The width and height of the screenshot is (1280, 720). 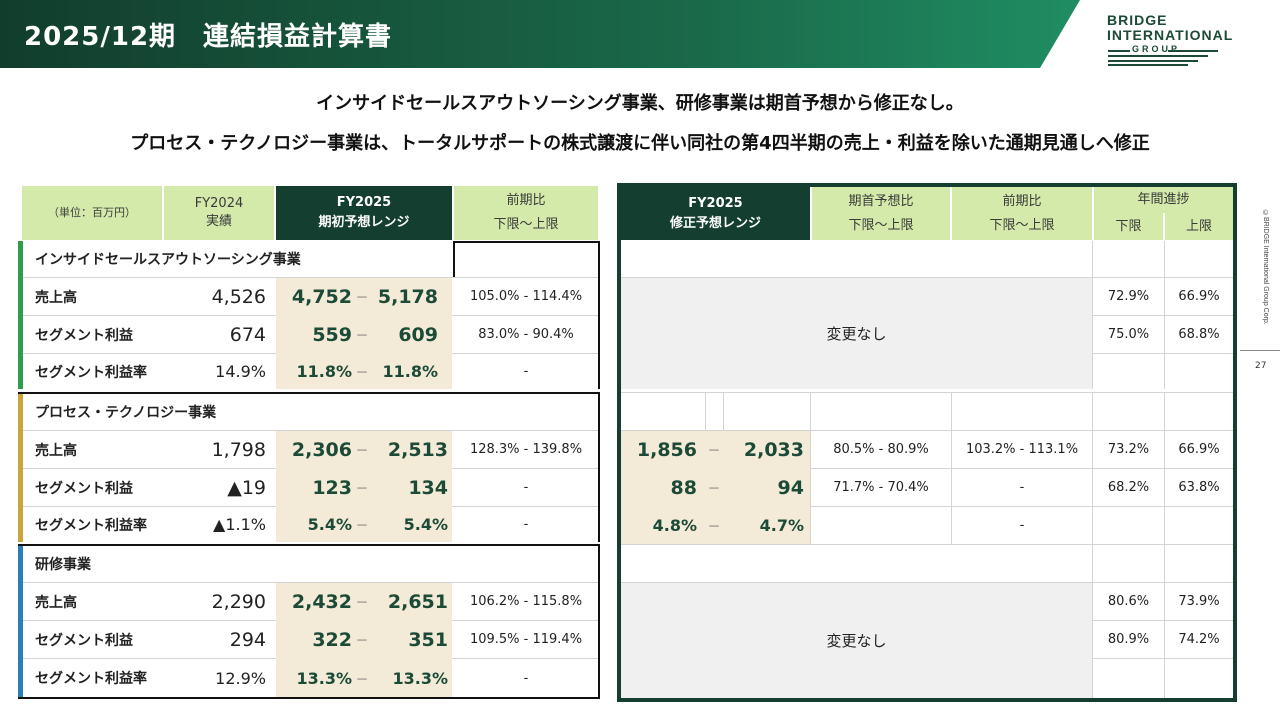 What do you see at coordinates (219, 203) in the screenshot?
I see `col-header-text: FY2024` at bounding box center [219, 203].